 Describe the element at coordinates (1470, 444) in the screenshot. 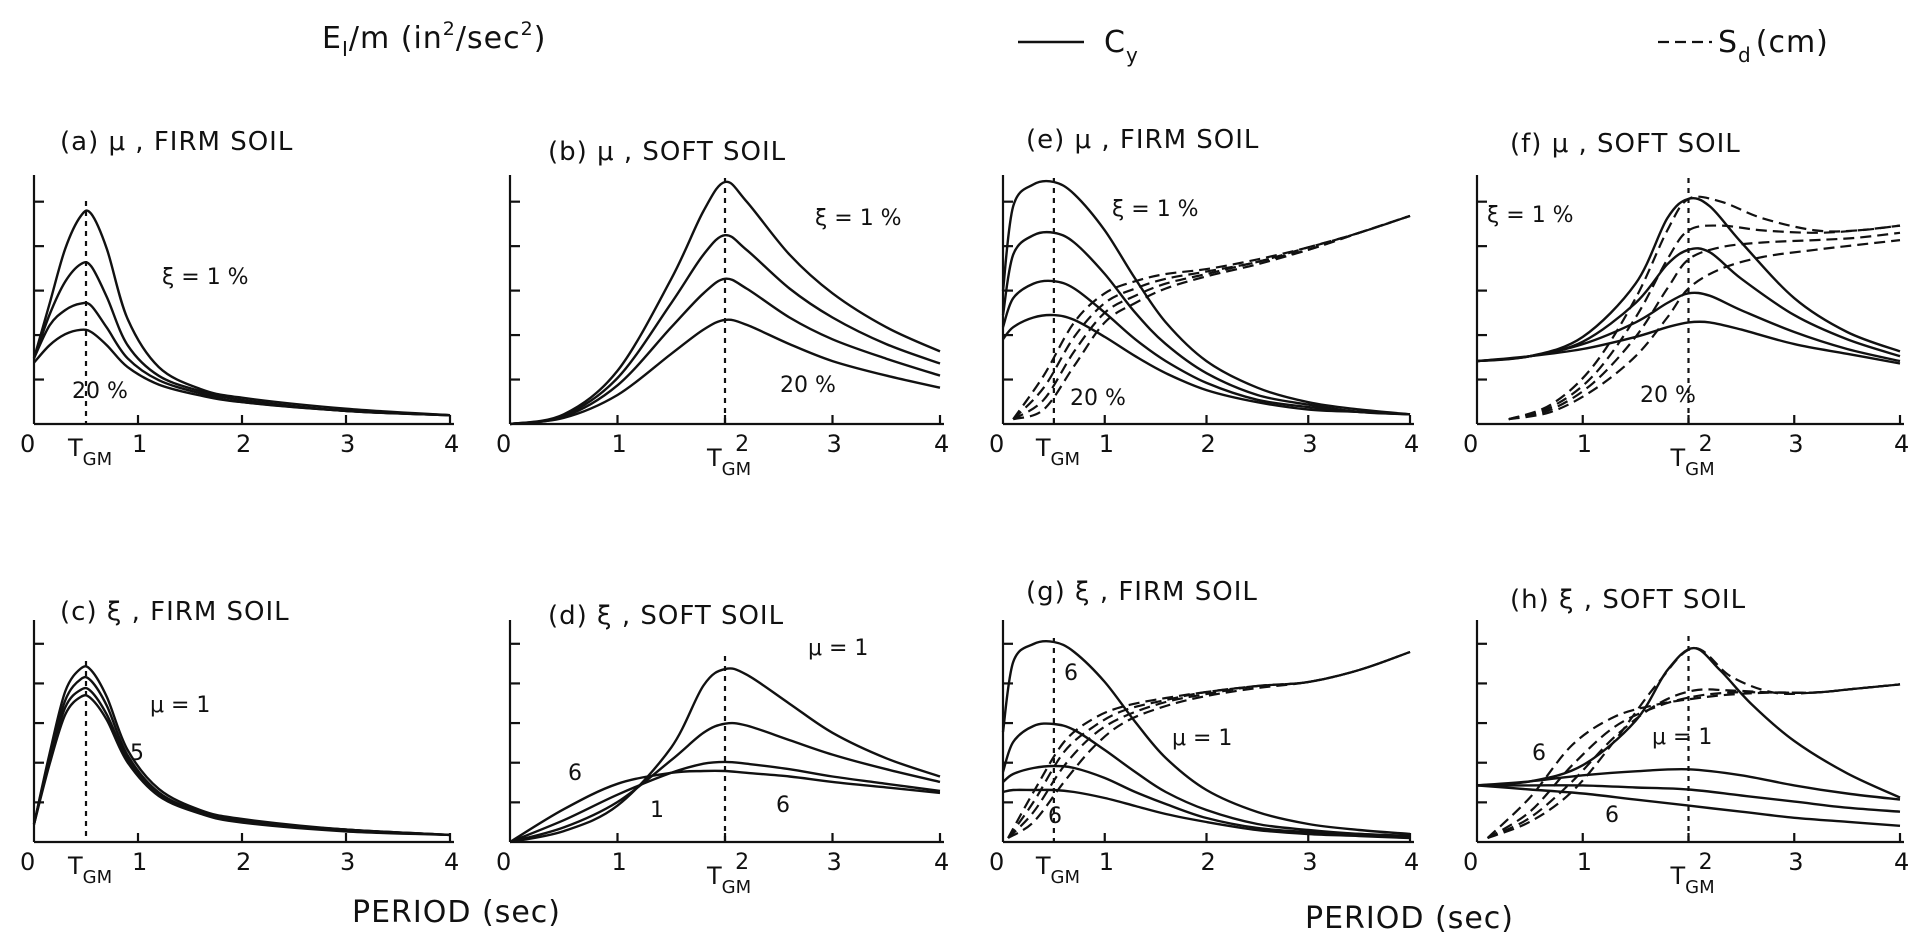

I see `x-tick-label-f: 0` at that location.